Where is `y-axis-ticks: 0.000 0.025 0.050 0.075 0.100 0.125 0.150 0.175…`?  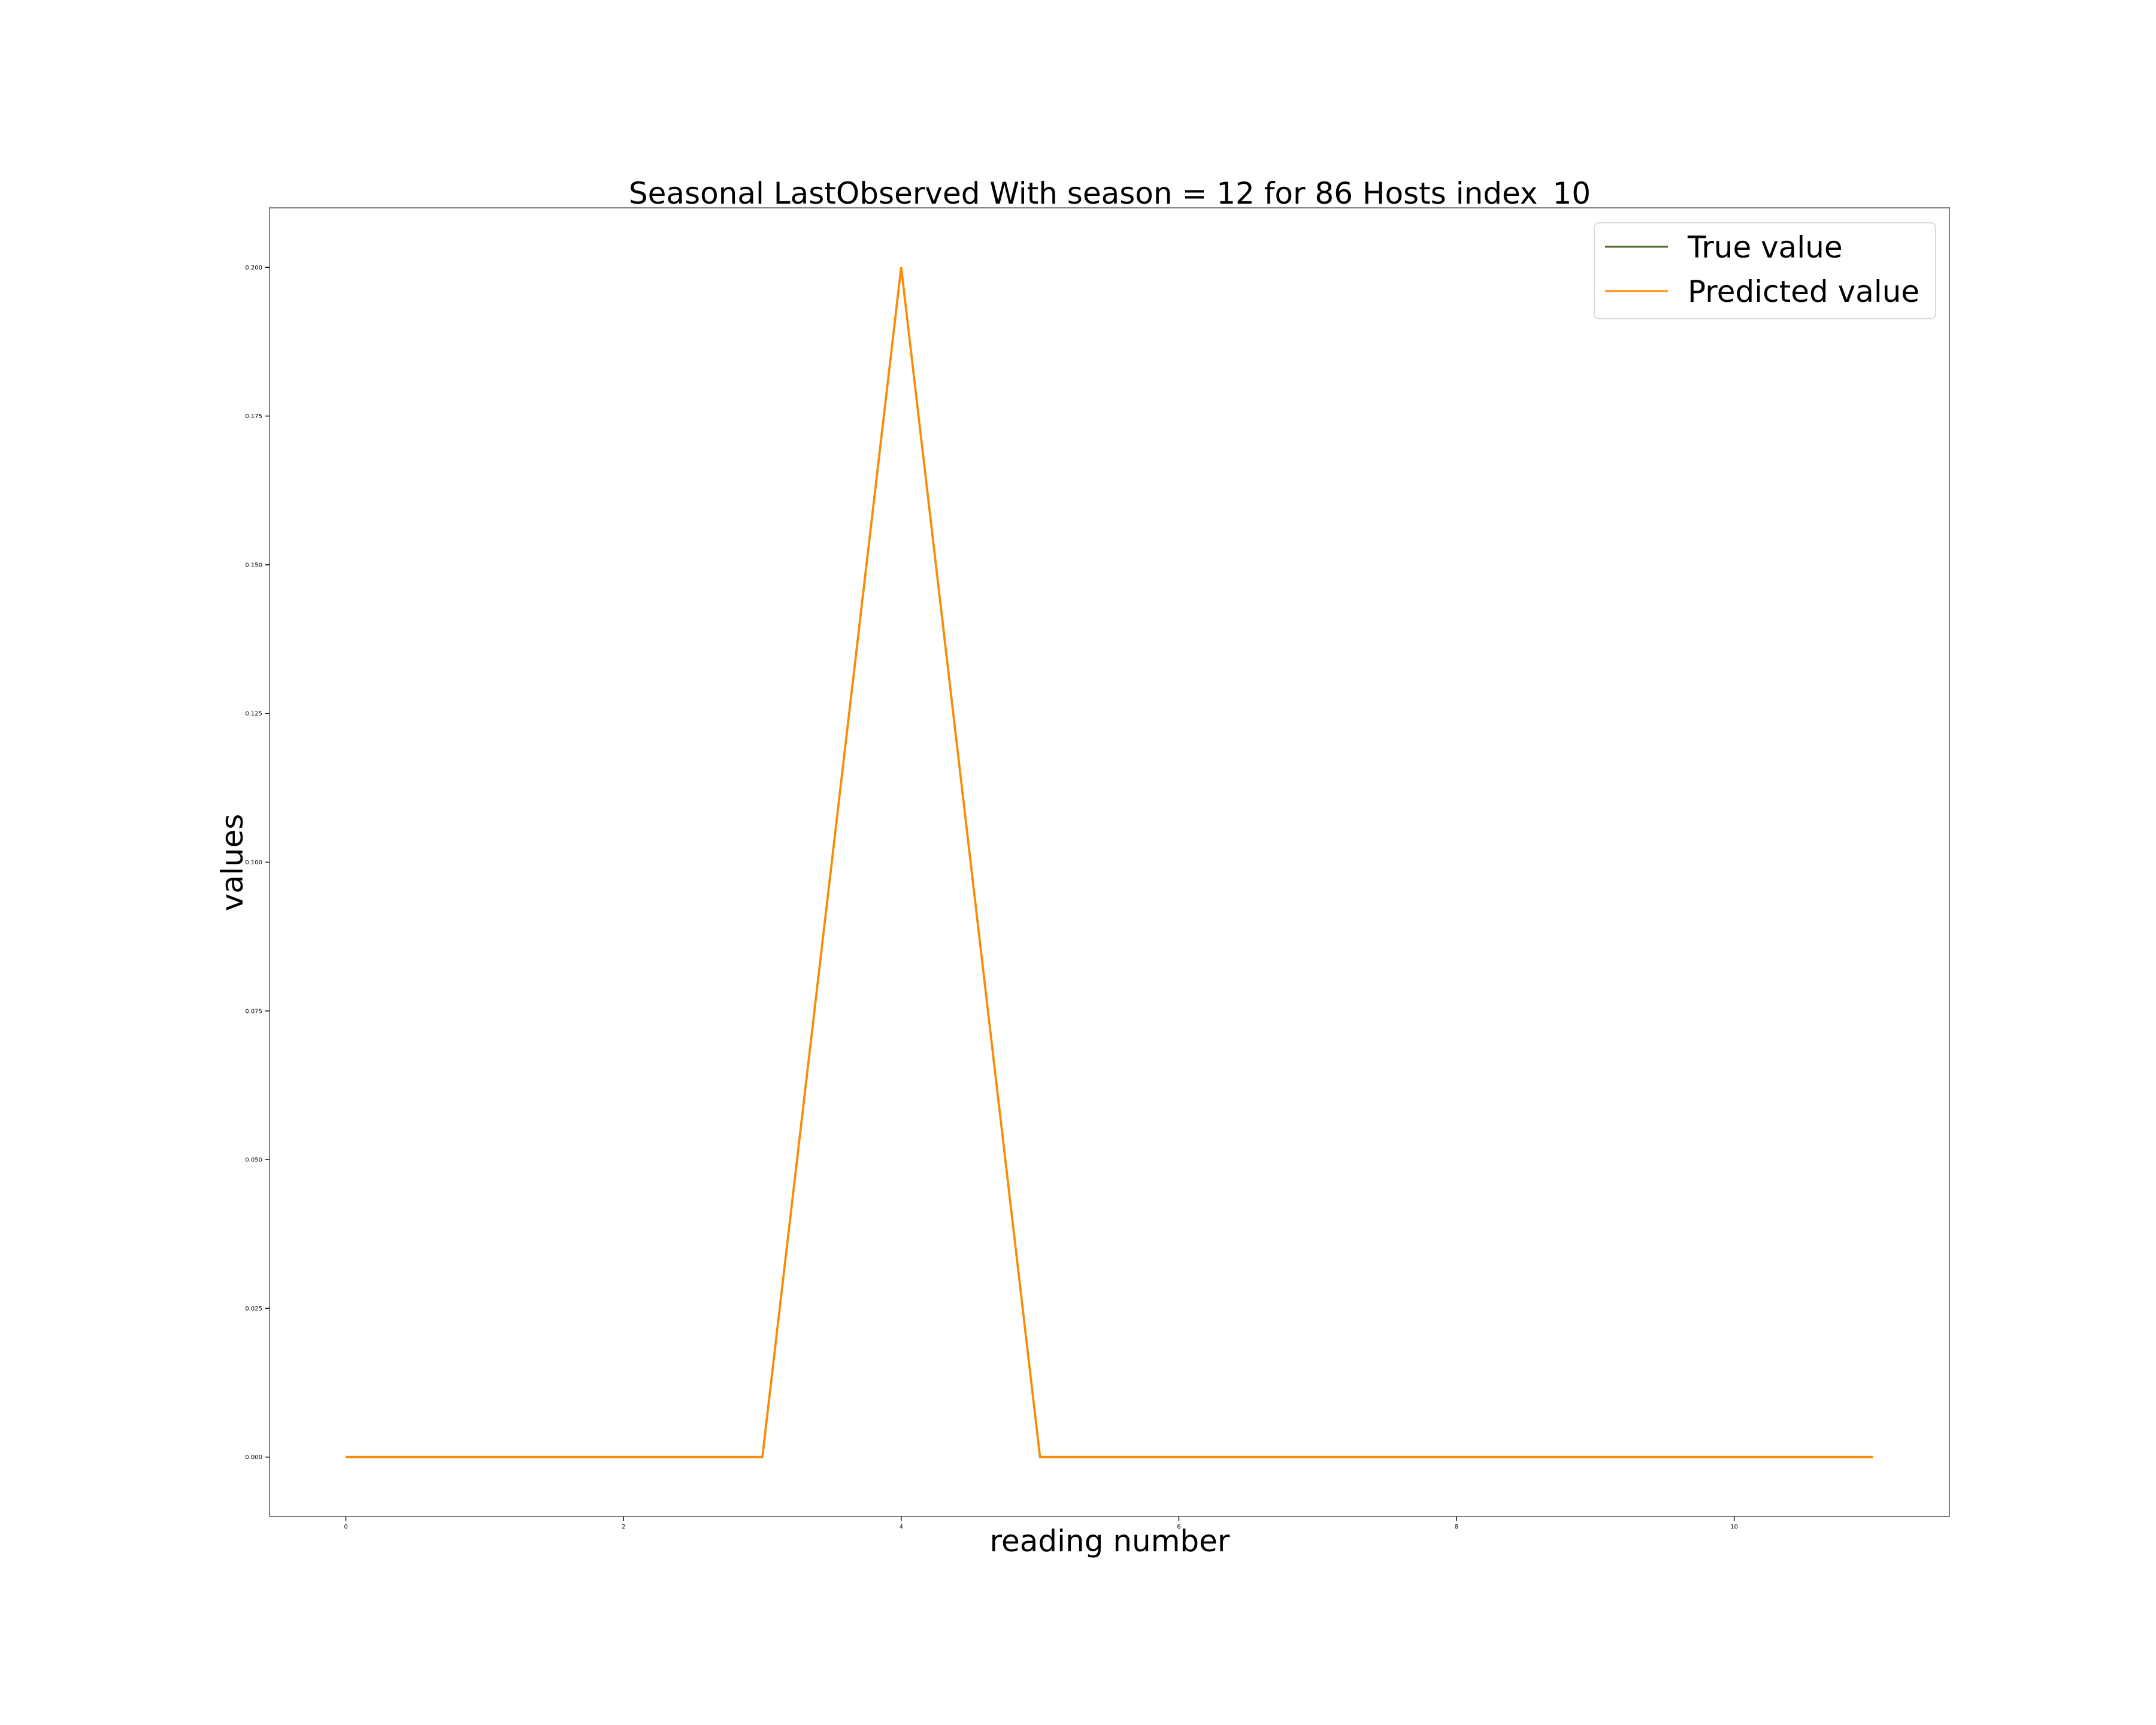 y-axis-ticks: 0.000 0.025 0.050 0.075 0.100 0.125 0.150 0.175… is located at coordinates (258, 863).